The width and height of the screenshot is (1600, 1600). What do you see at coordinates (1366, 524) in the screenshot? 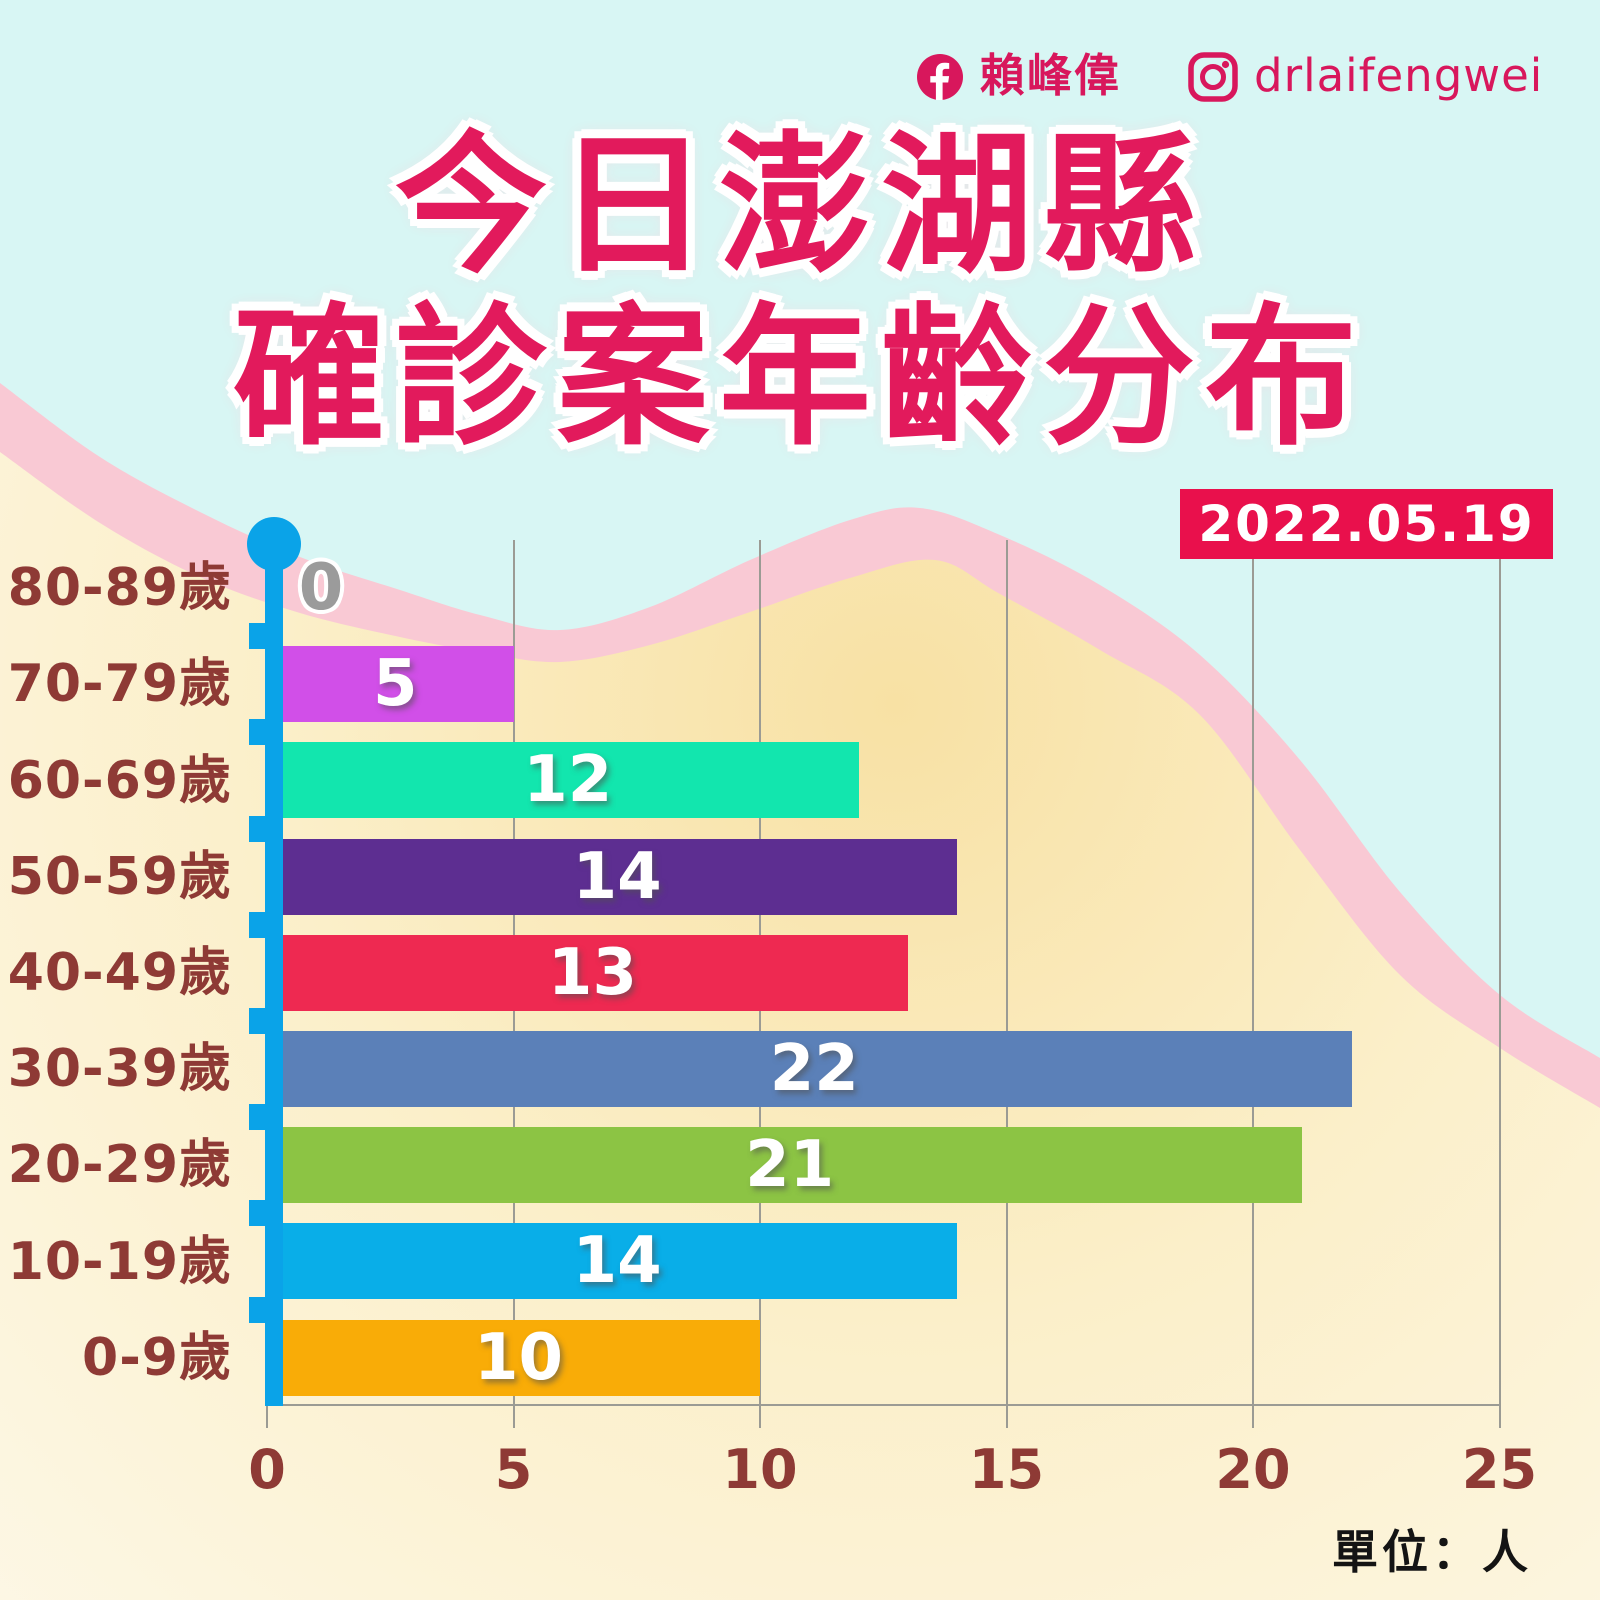
I see `date-badge: 2022.05.19` at bounding box center [1366, 524].